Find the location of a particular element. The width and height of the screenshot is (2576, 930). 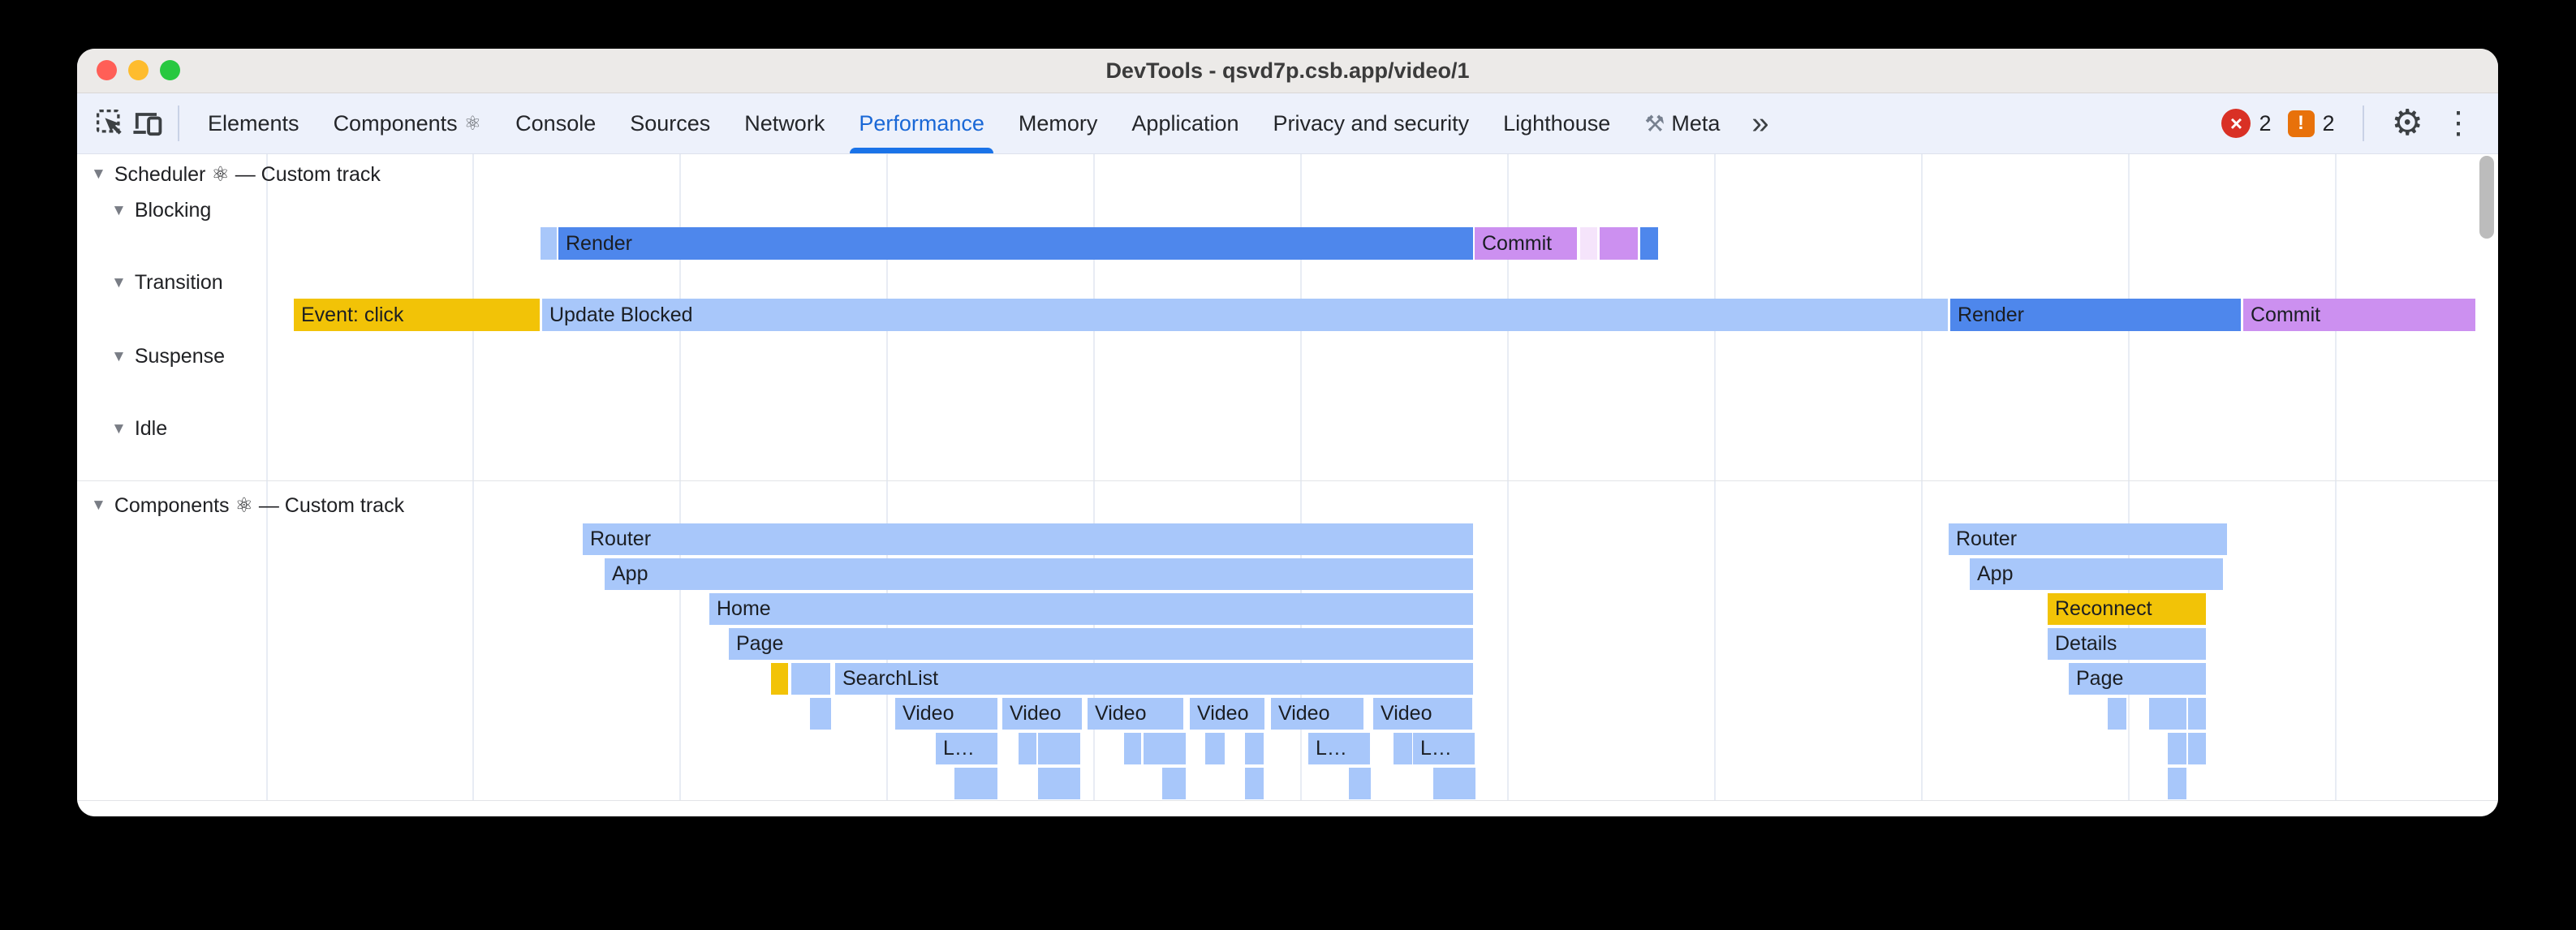

flame-bar-details: Details is located at coordinates (2127, 644).